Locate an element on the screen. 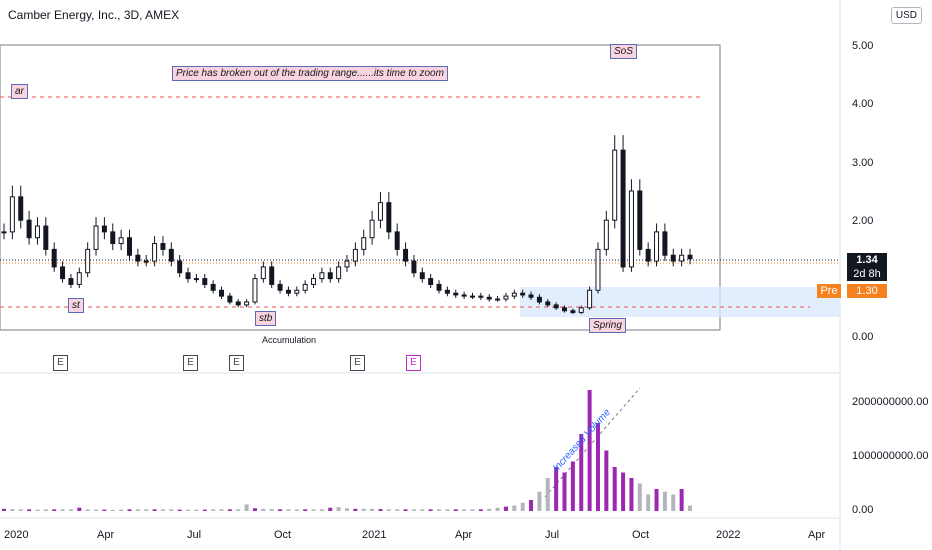 This screenshot has height=550, width=932. earnings-event-3: E is located at coordinates (236, 363).